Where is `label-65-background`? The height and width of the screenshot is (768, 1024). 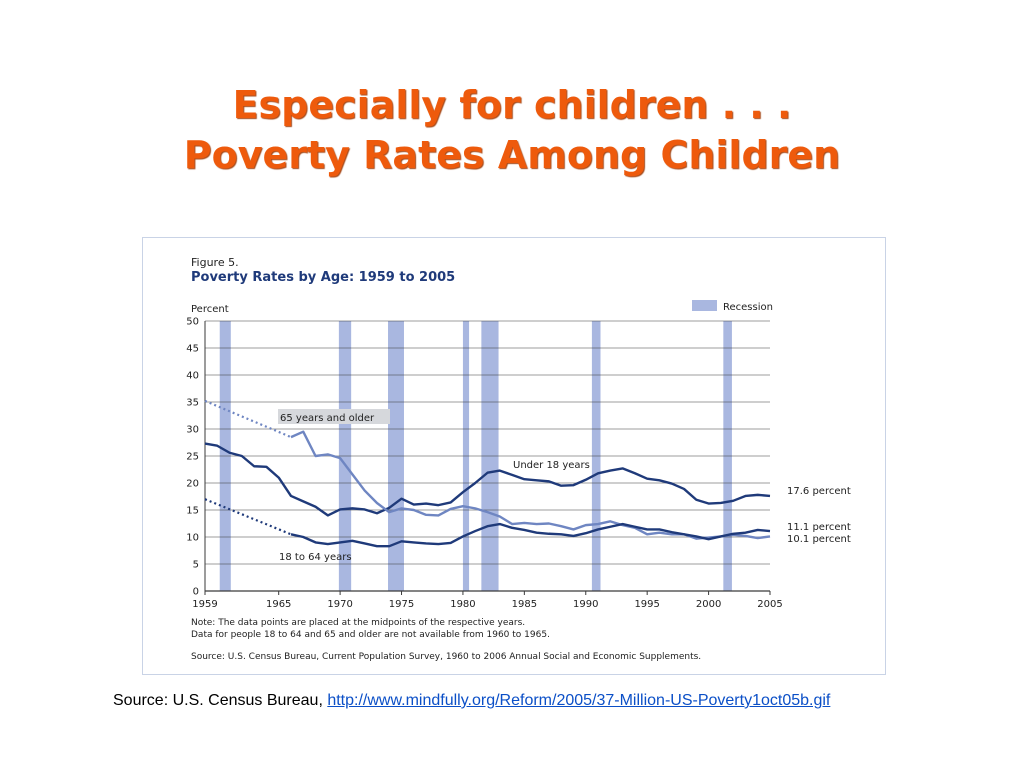
label-65-background is located at coordinates (334, 416).